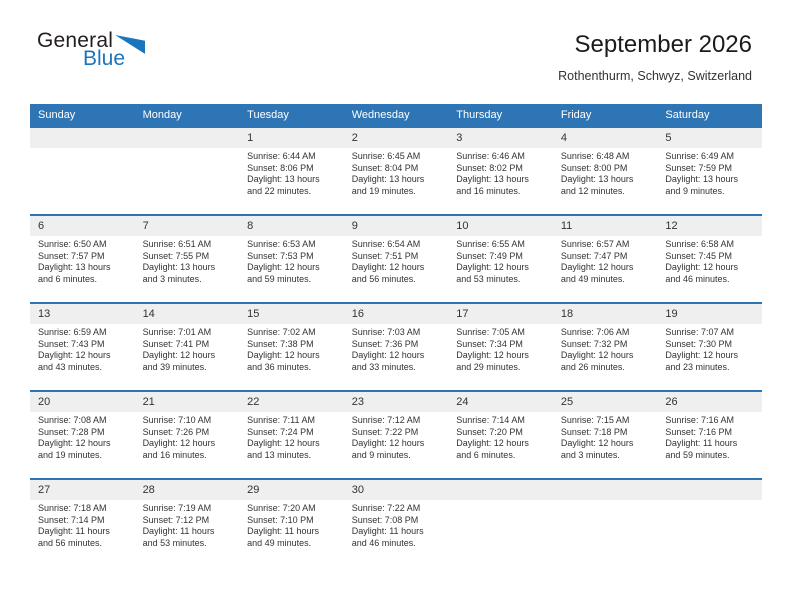 This screenshot has height=612, width=792. Describe the element at coordinates (698, 431) in the screenshot. I see `sunset-text: Sunset: 7:16 PM` at that location.